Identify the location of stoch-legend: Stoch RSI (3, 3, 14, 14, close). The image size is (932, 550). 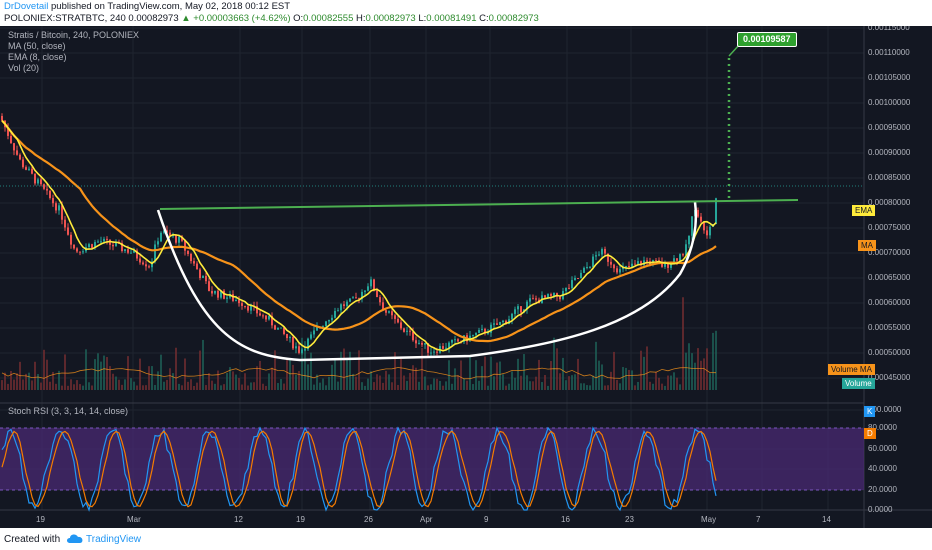
(68, 411).